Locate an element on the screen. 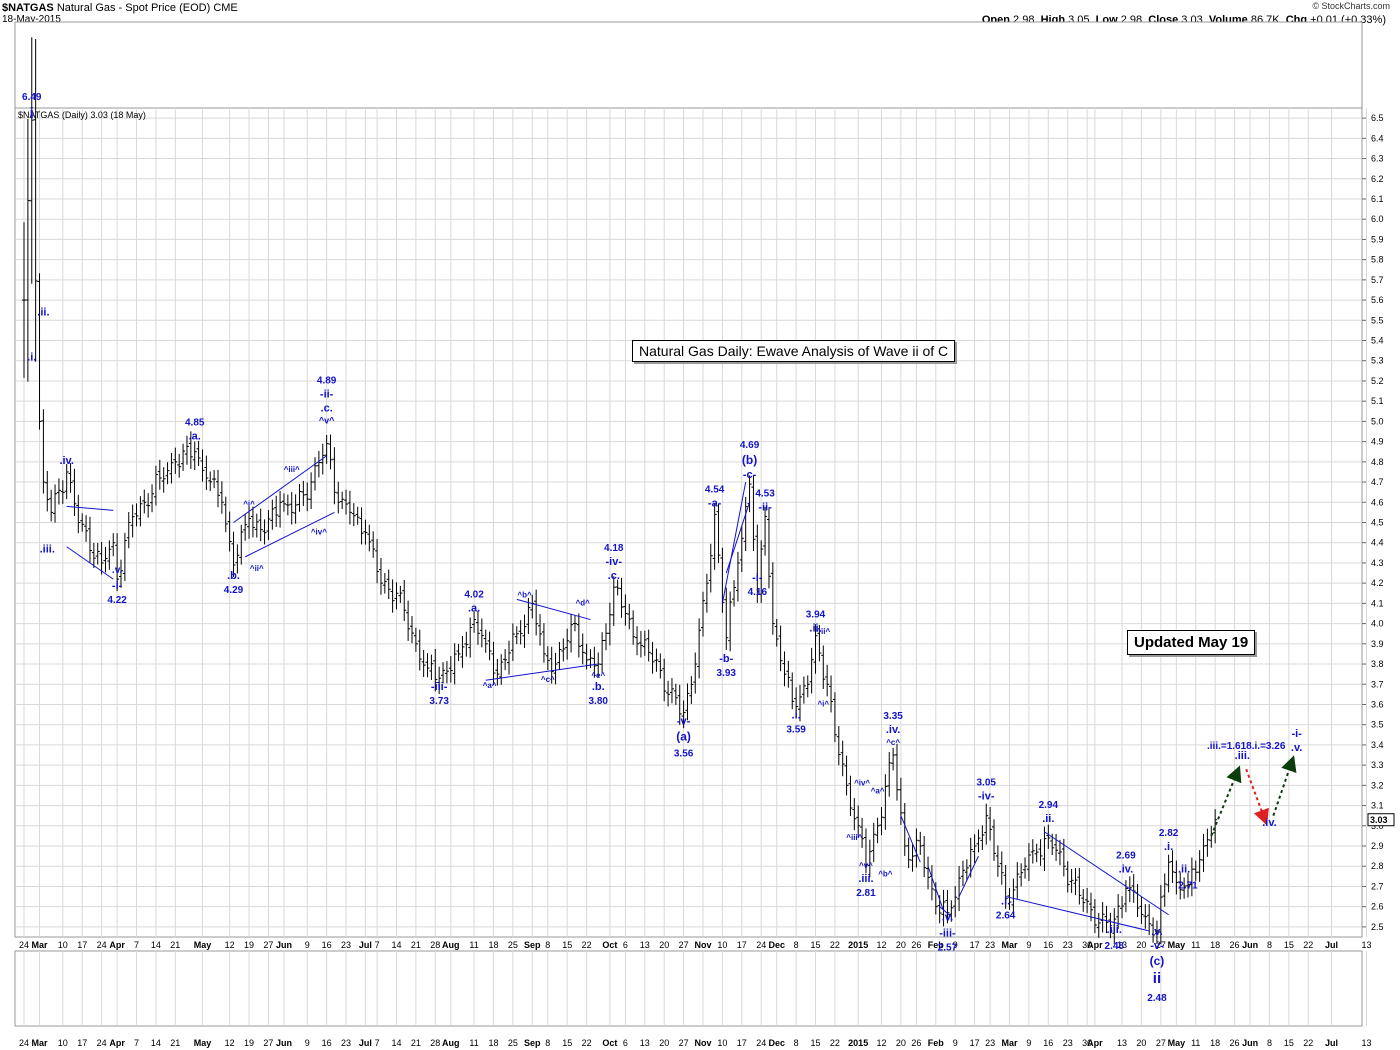 Image resolution: width=1400 pixels, height=1050 pixels. instrument-name: Natural Gas - Spot Price (EOD) is located at coordinates (133, 8).